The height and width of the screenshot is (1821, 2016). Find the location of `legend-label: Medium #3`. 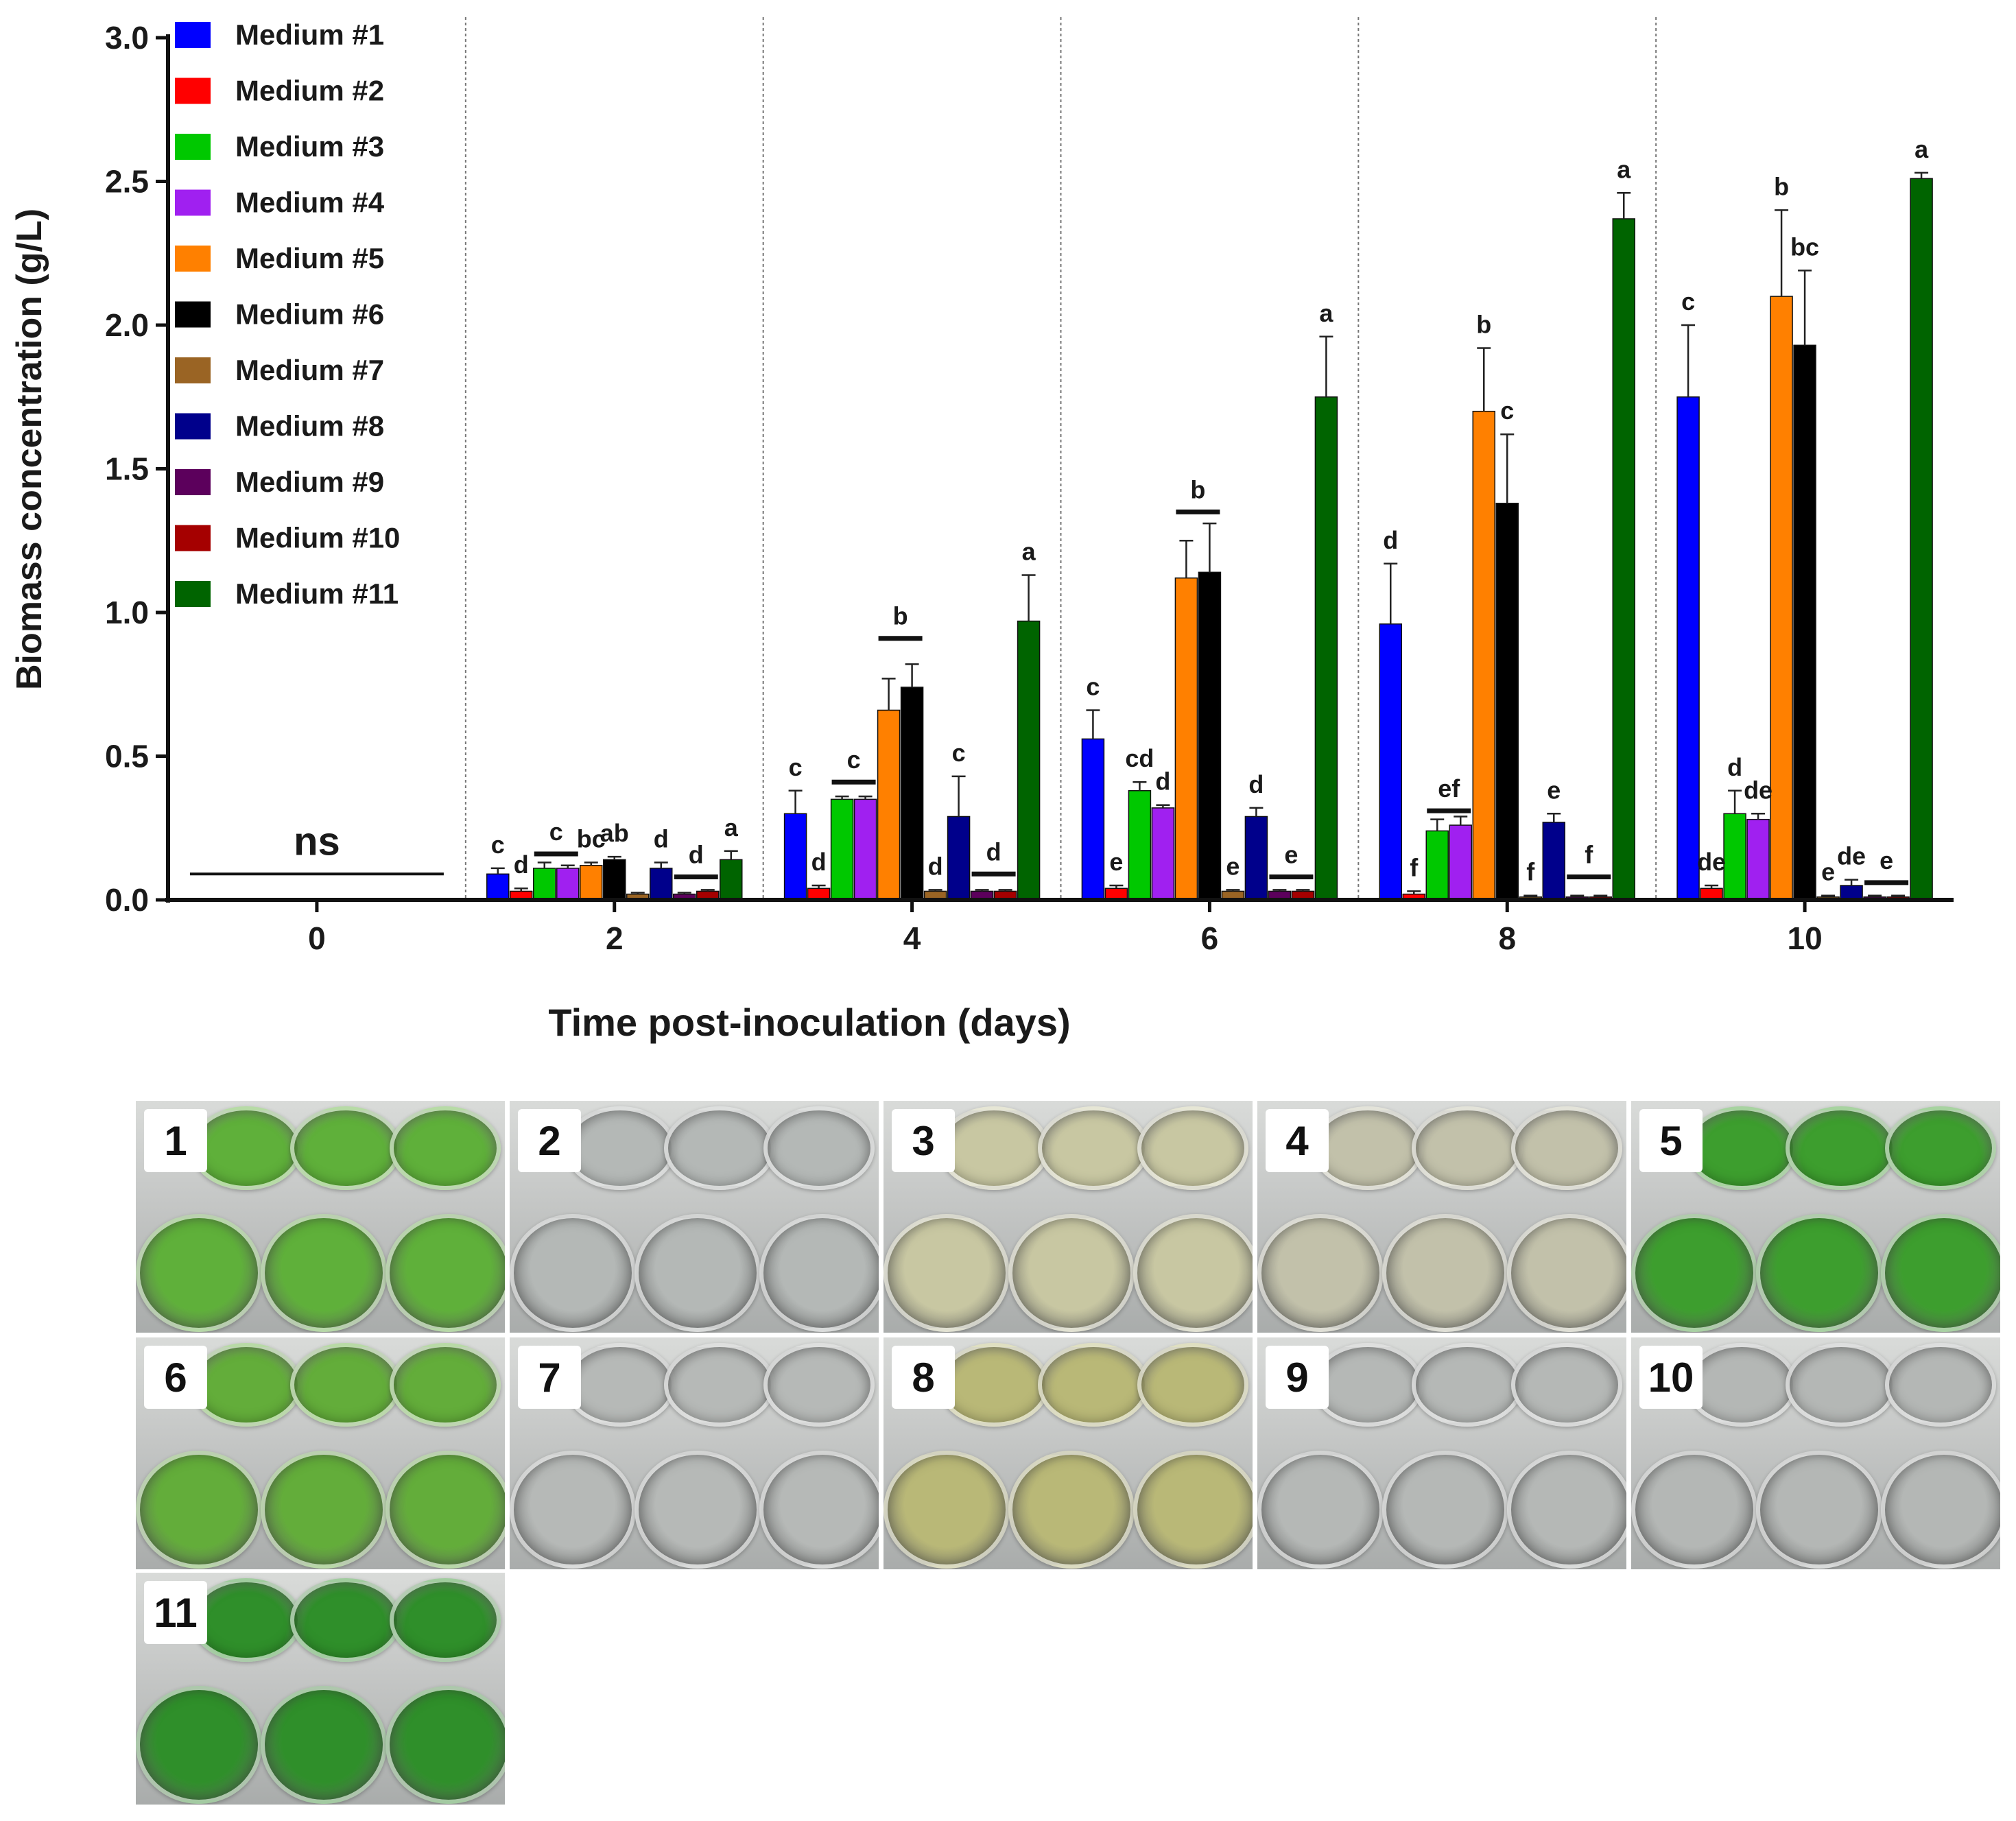

legend-label: Medium #3 is located at coordinates (309, 146).